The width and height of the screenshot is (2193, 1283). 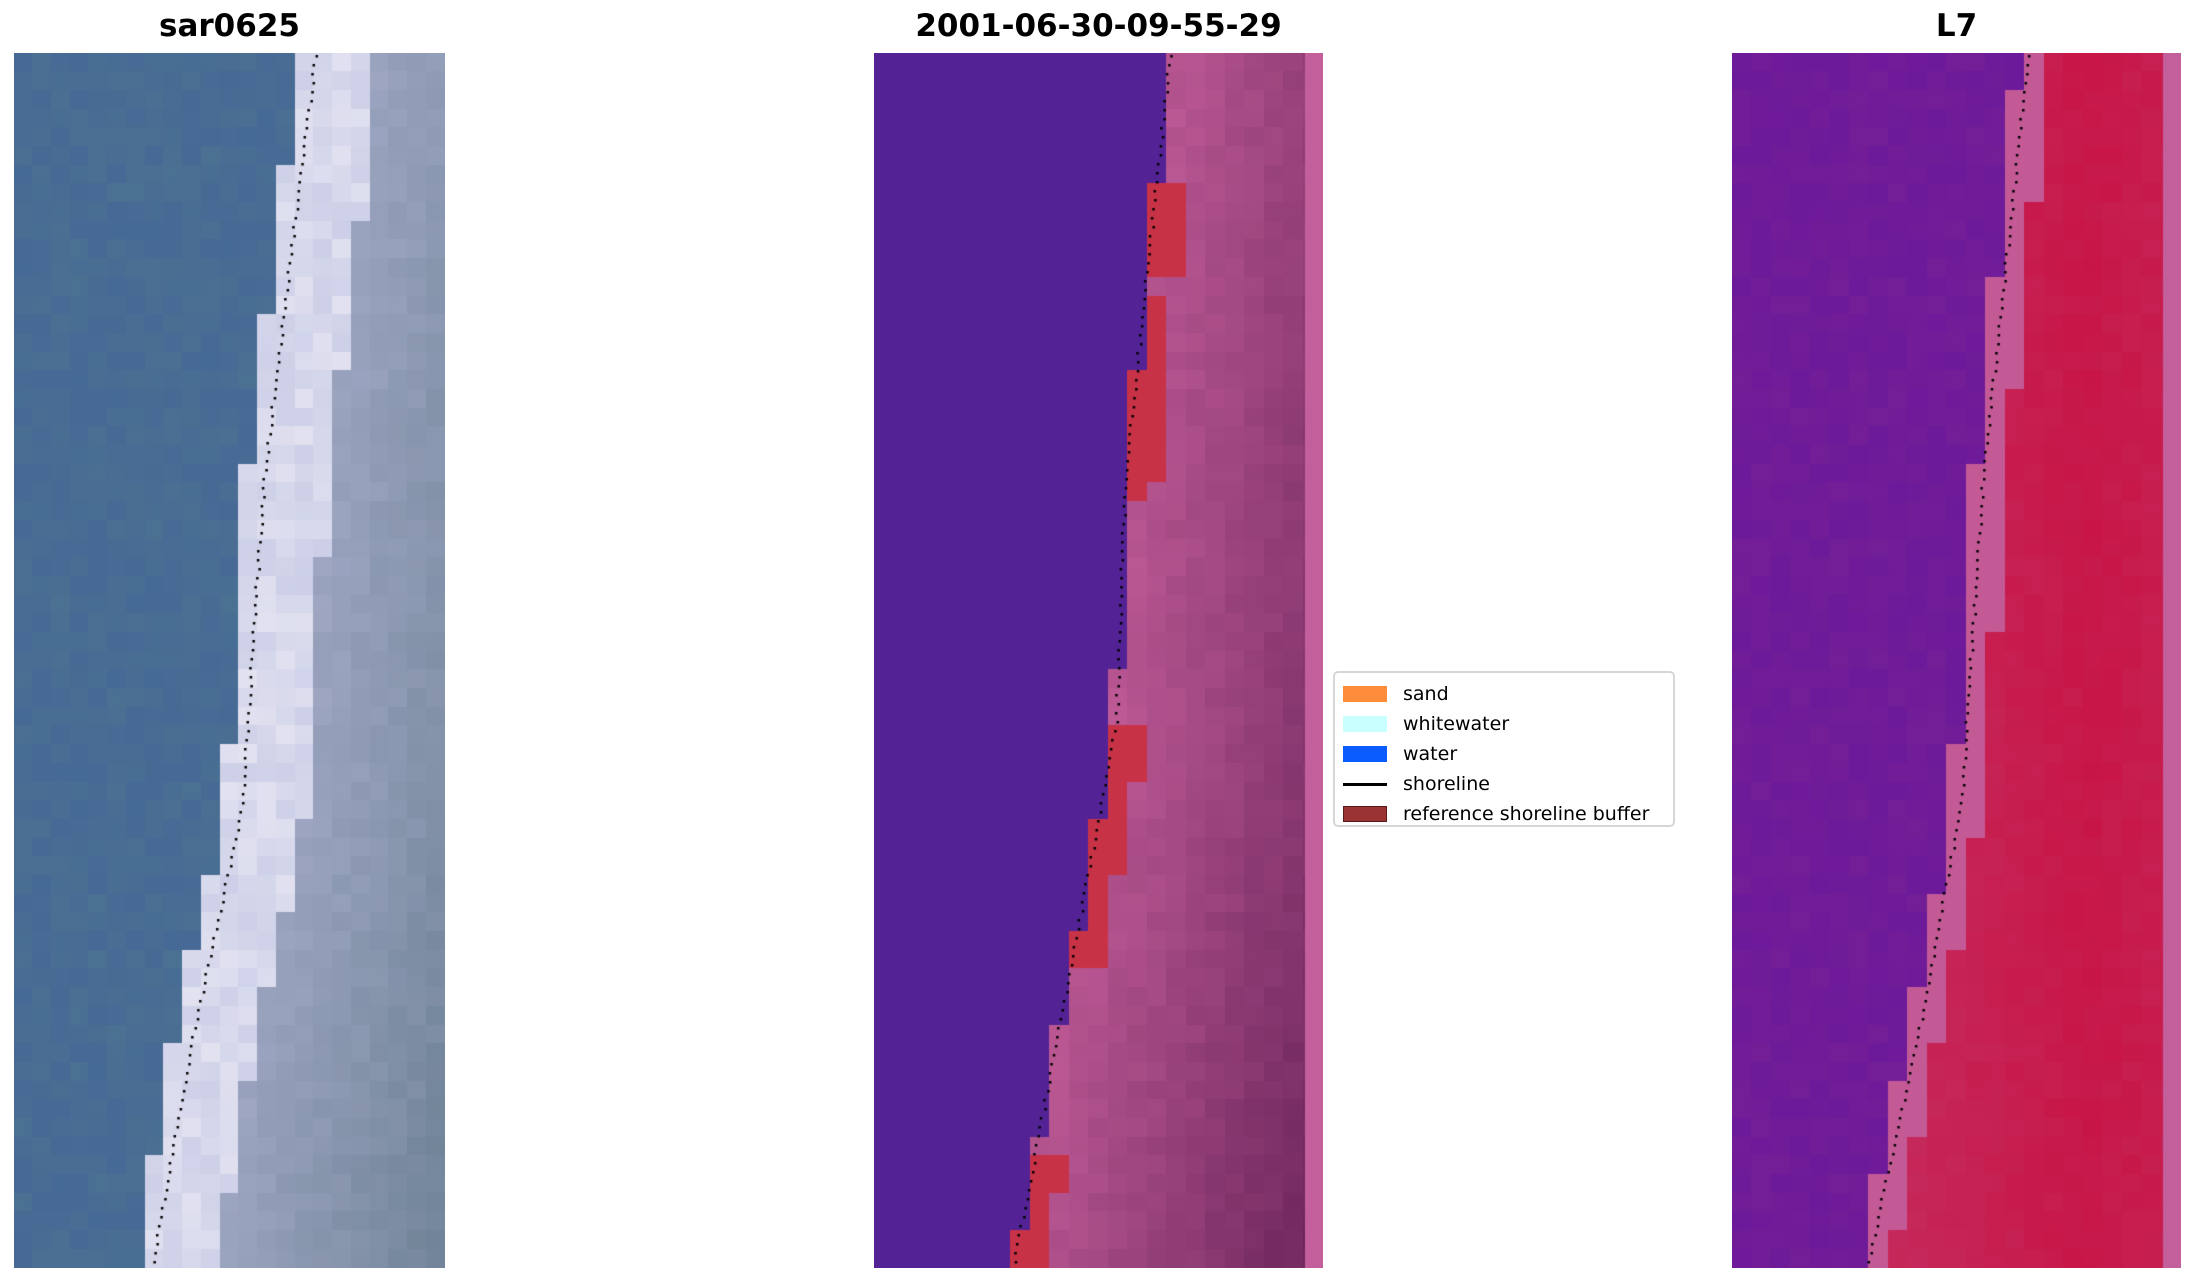 I want to click on water-swatch, so click(x=1365, y=754).